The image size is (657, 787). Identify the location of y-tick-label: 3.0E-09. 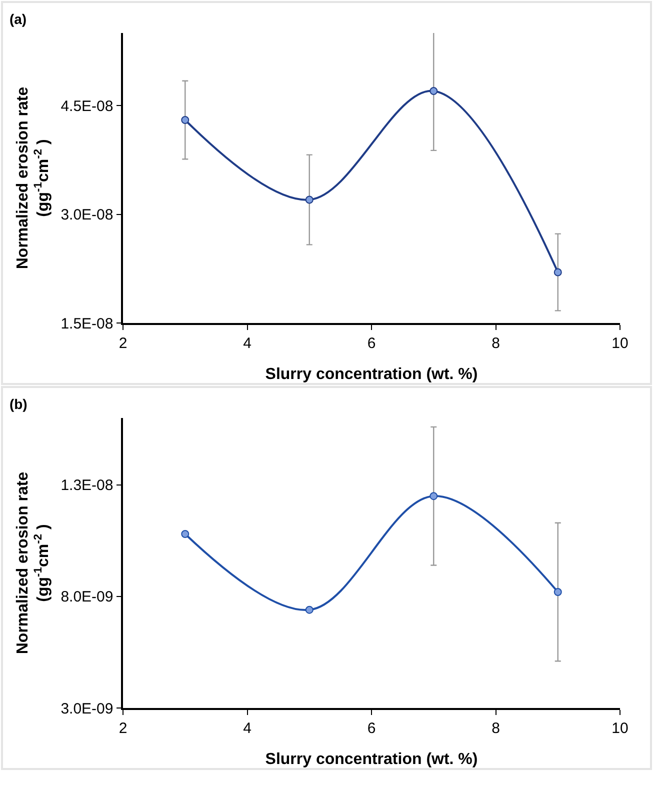
(87, 709).